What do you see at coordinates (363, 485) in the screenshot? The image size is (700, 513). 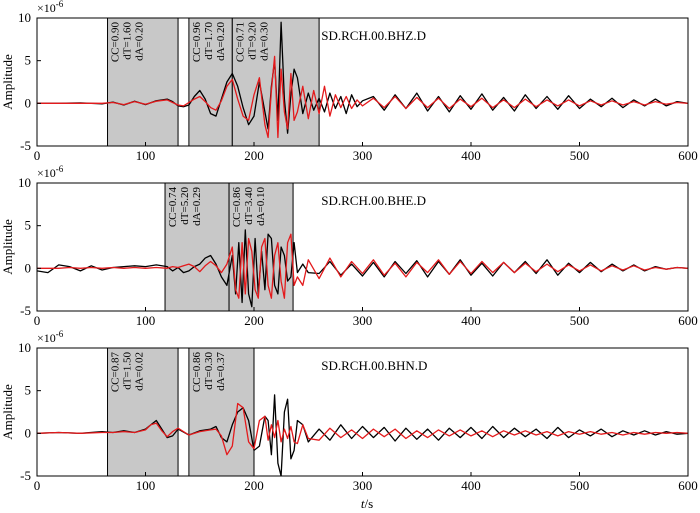 I see `x-tick-label-2-3: 300` at bounding box center [363, 485].